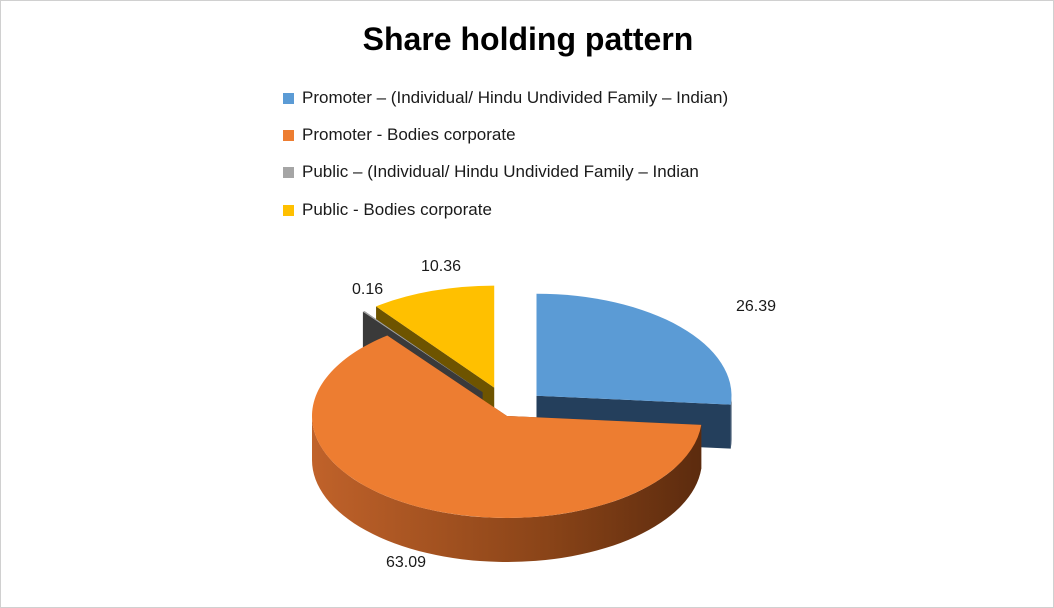 The width and height of the screenshot is (1054, 608). Describe the element at coordinates (507, 489) in the screenshot. I see `pie-slice-outer-wall-promoter-bodies-corporate` at that location.